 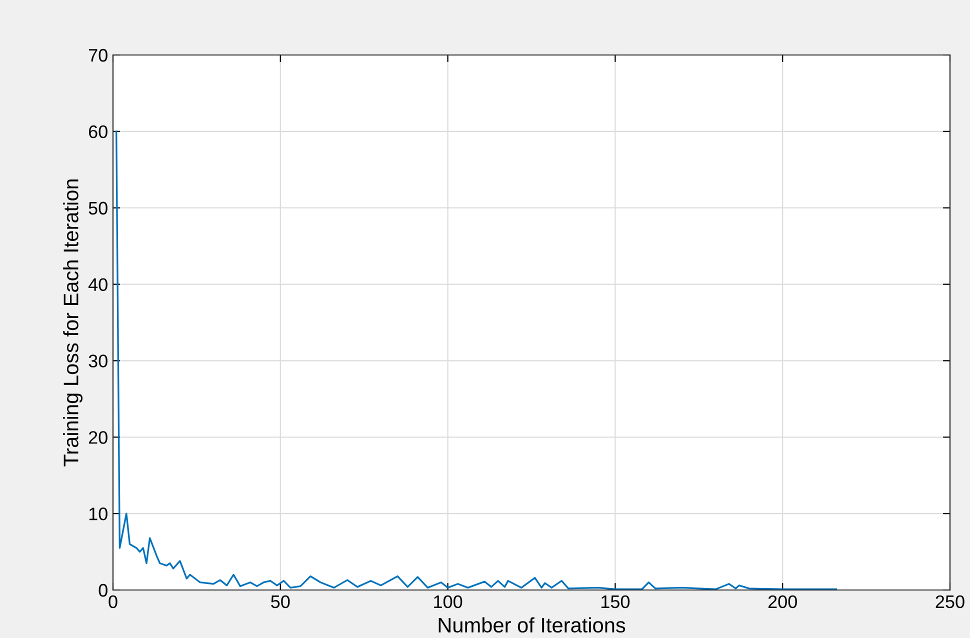 What do you see at coordinates (98, 514) in the screenshot?
I see `y-tick-label: 10` at bounding box center [98, 514].